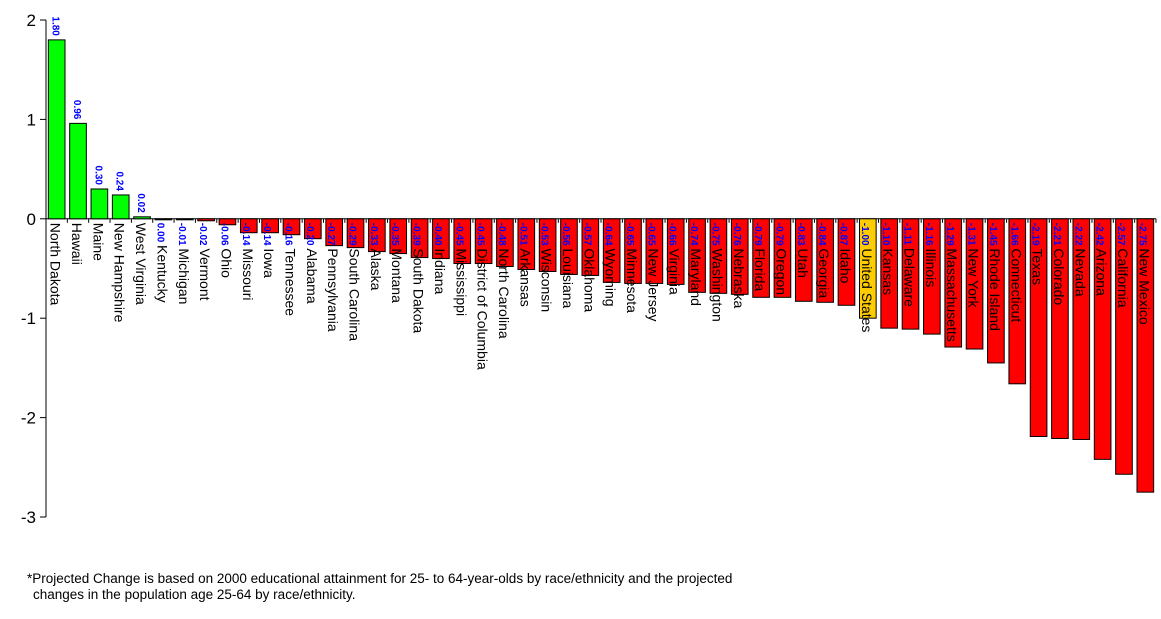 Image resolution: width=1161 pixels, height=619 pixels. I want to click on value-label: -2.57, so click(1120, 236).